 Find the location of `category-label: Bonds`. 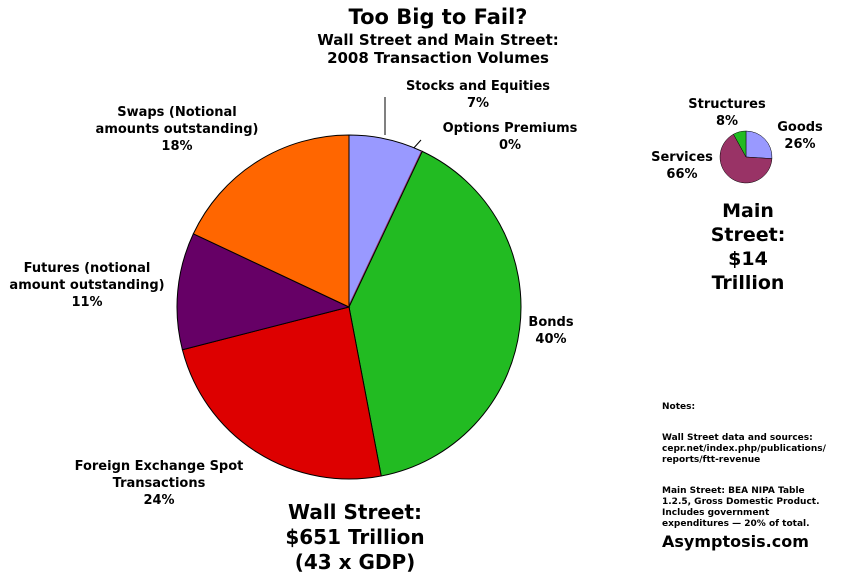

category-label: Bonds is located at coordinates (551, 322).